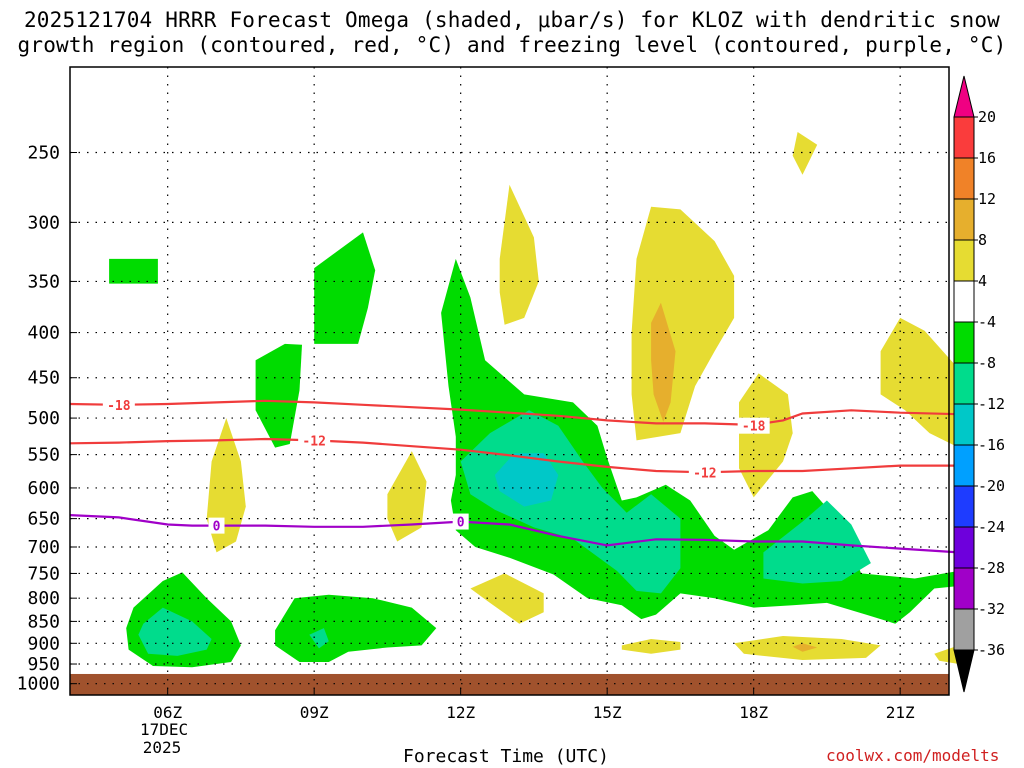 Image resolution: width=1024 pixels, height=768 pixels. I want to click on contour-label-1-1: -12, so click(704, 473).